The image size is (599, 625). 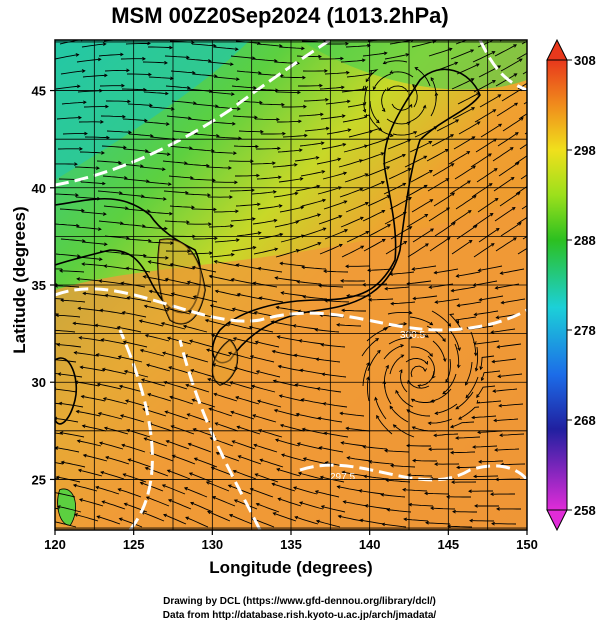 I want to click on land-fill, so click(x=198, y=312).